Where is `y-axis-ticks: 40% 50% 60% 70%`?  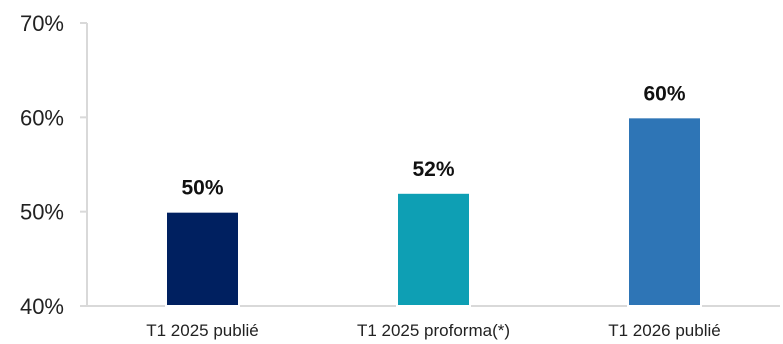
y-axis-ticks: 40% 50% 60% 70% is located at coordinates (53, 165).